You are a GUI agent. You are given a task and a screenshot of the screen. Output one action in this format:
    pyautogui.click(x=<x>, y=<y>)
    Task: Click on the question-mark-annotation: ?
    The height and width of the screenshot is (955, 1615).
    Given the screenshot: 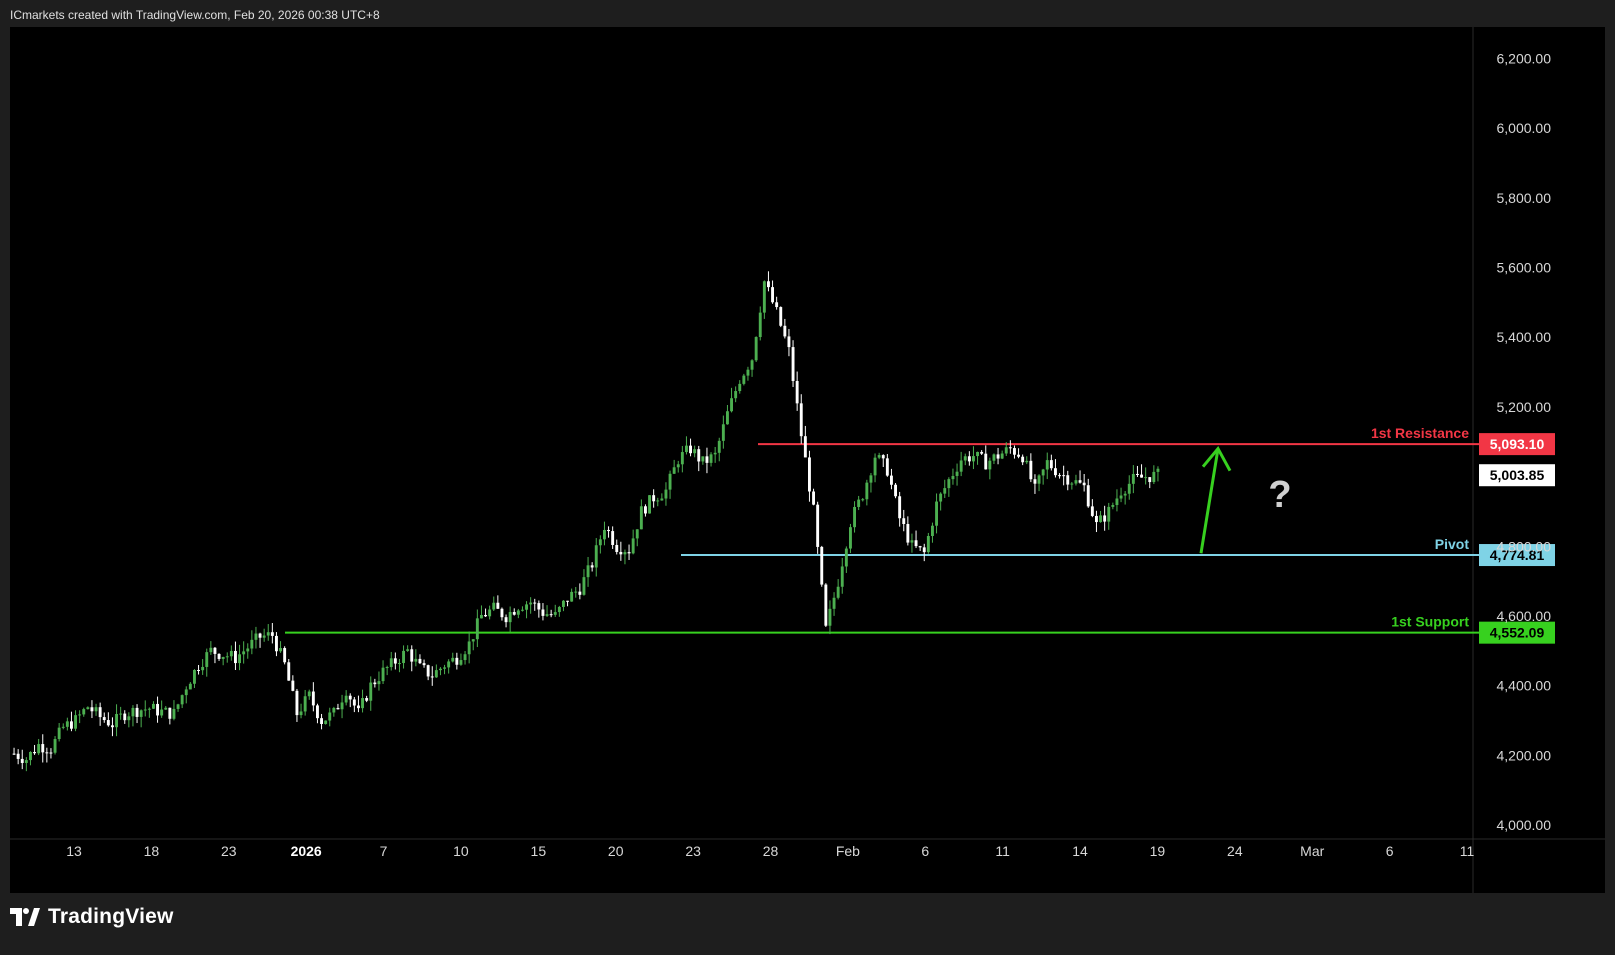 What is the action you would take?
    pyautogui.click(x=1279, y=495)
    